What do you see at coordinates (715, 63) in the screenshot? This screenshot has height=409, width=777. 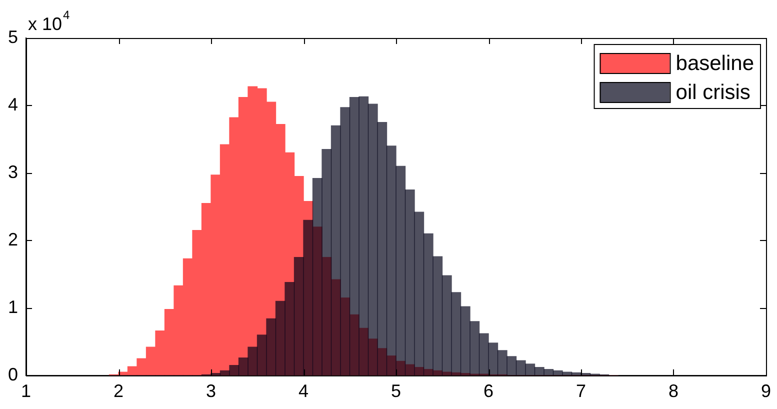 I see `legend-label: baseline` at bounding box center [715, 63].